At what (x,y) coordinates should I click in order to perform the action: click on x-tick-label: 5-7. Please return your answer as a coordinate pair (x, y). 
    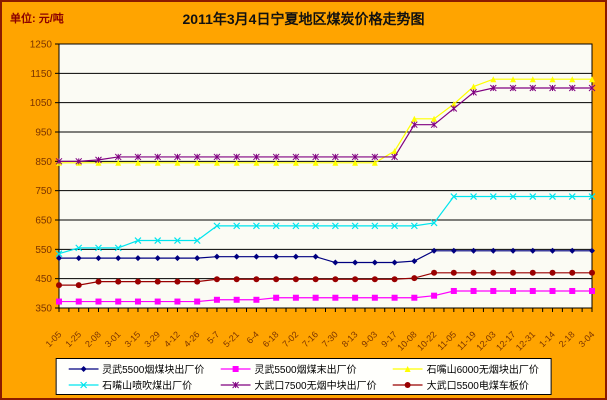
    Looking at the image, I should click on (213, 337).